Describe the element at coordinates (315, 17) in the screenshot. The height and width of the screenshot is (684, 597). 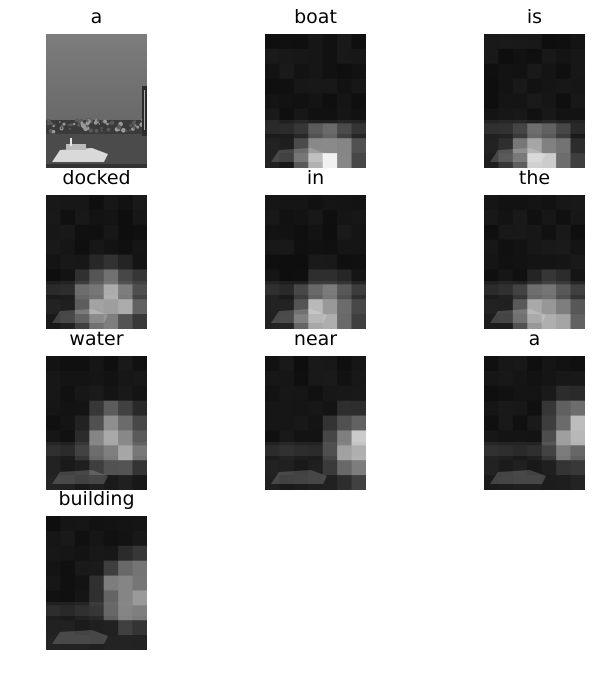
I see `panel-word-label: boat` at that location.